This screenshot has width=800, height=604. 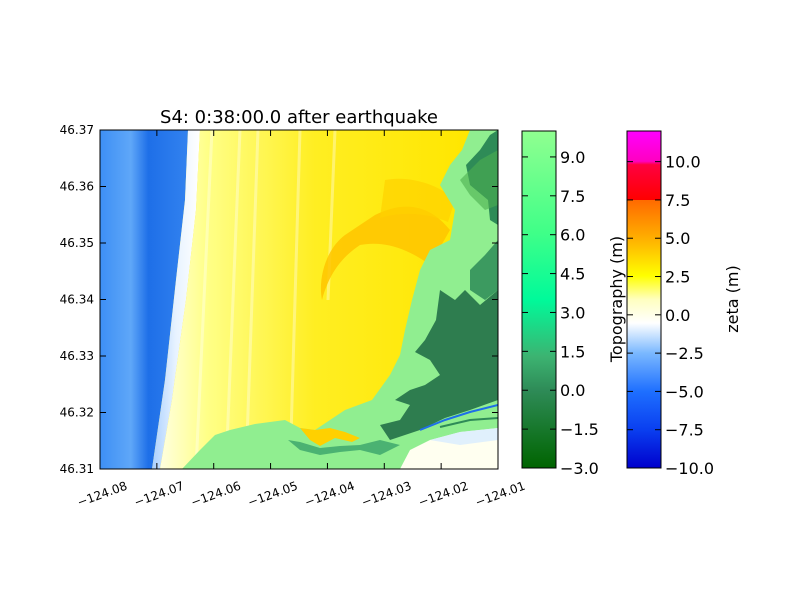 What do you see at coordinates (77, 187) in the screenshot?
I see `y-tick-label: 46.36` at bounding box center [77, 187].